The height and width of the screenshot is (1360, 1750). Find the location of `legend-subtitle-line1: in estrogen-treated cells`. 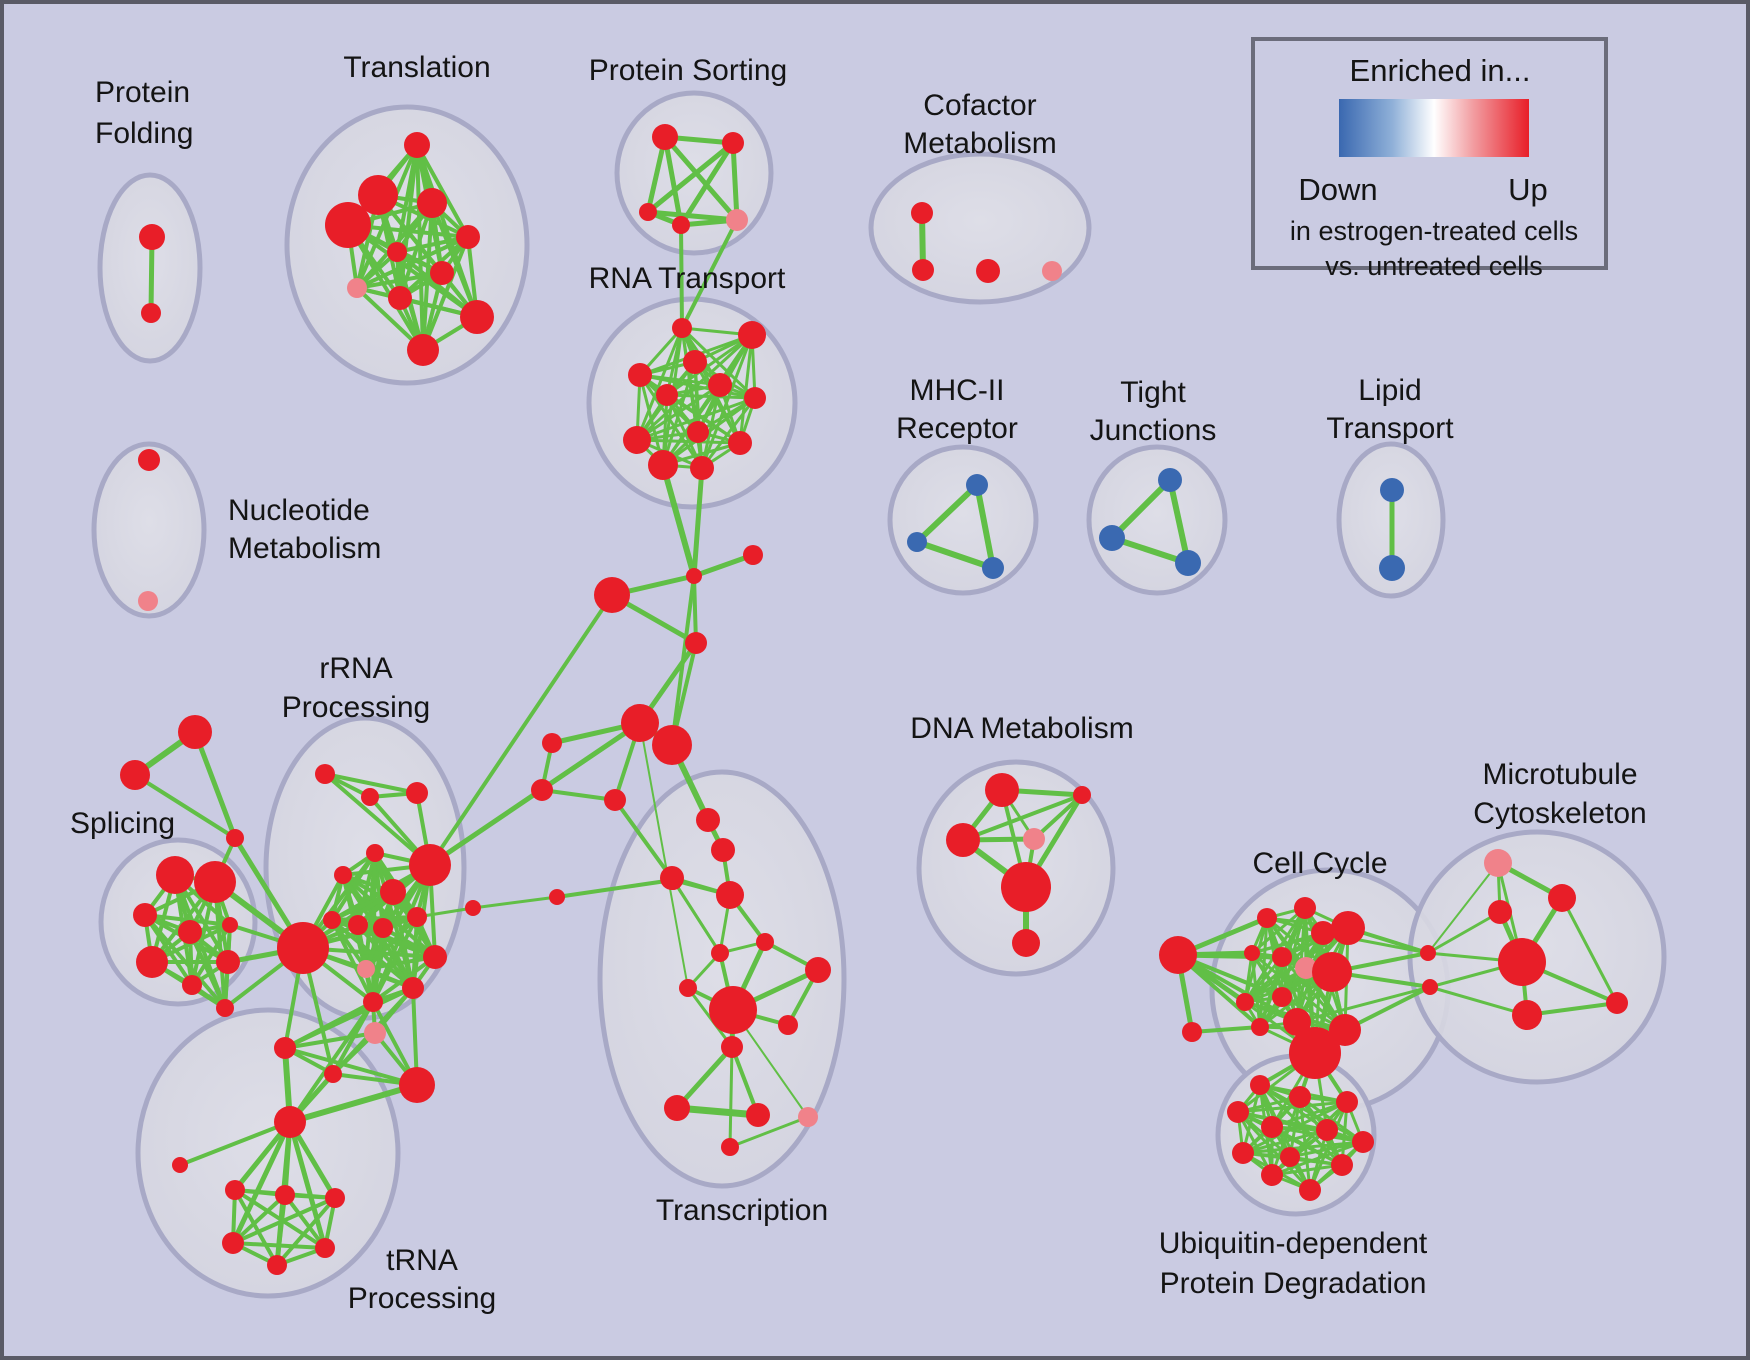

legend-subtitle-line1: in estrogen-treated cells is located at coordinates (1434, 231).